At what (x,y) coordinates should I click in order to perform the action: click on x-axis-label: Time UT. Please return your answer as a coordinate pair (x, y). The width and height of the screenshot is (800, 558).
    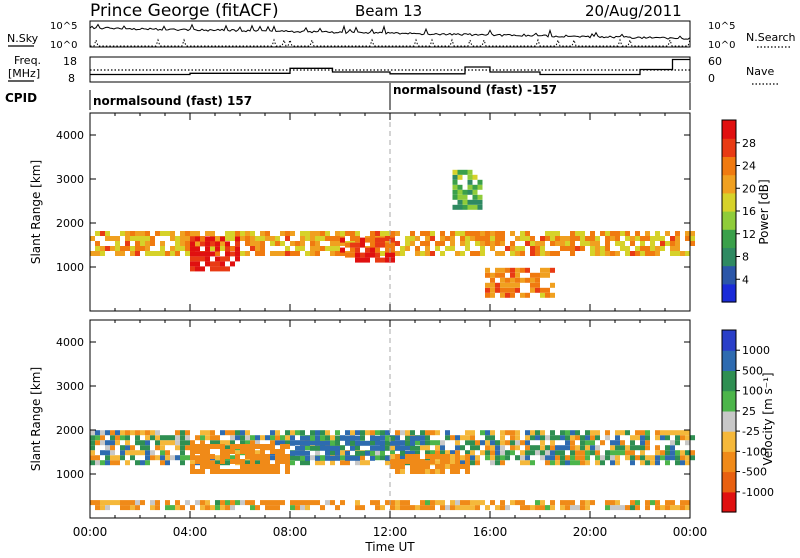
    Looking at the image, I should click on (389, 547).